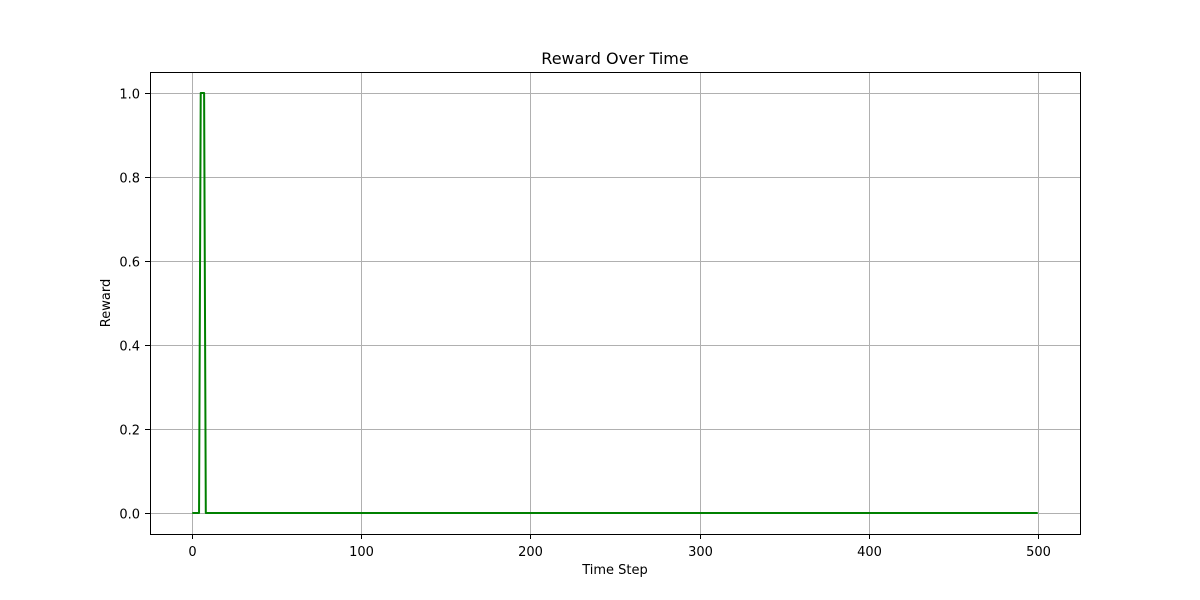 The width and height of the screenshot is (1200, 600). Describe the element at coordinates (614, 570) in the screenshot. I see `x-axis-label: Time Step` at that location.